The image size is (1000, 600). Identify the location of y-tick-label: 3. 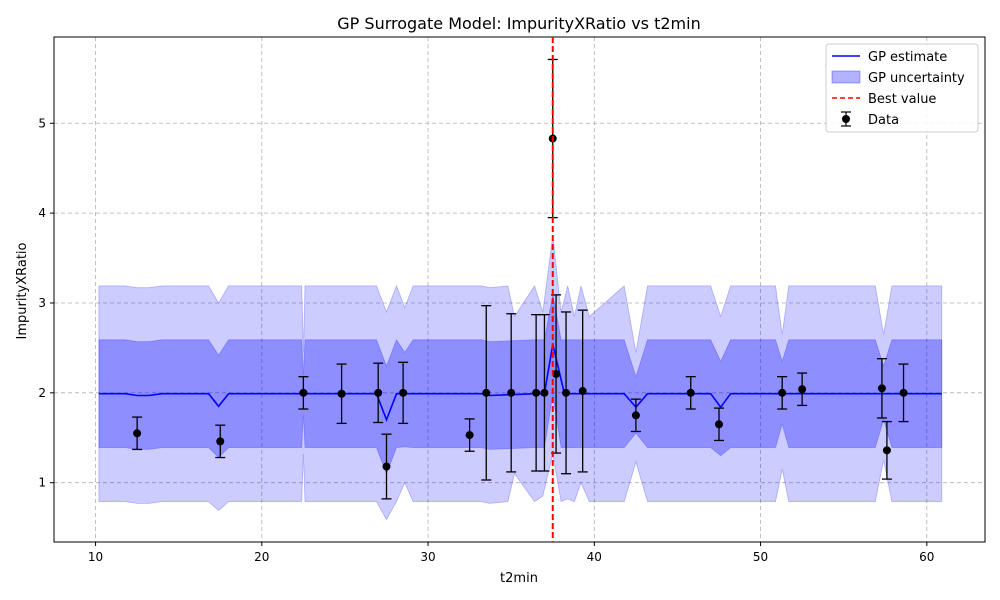
(42, 303).